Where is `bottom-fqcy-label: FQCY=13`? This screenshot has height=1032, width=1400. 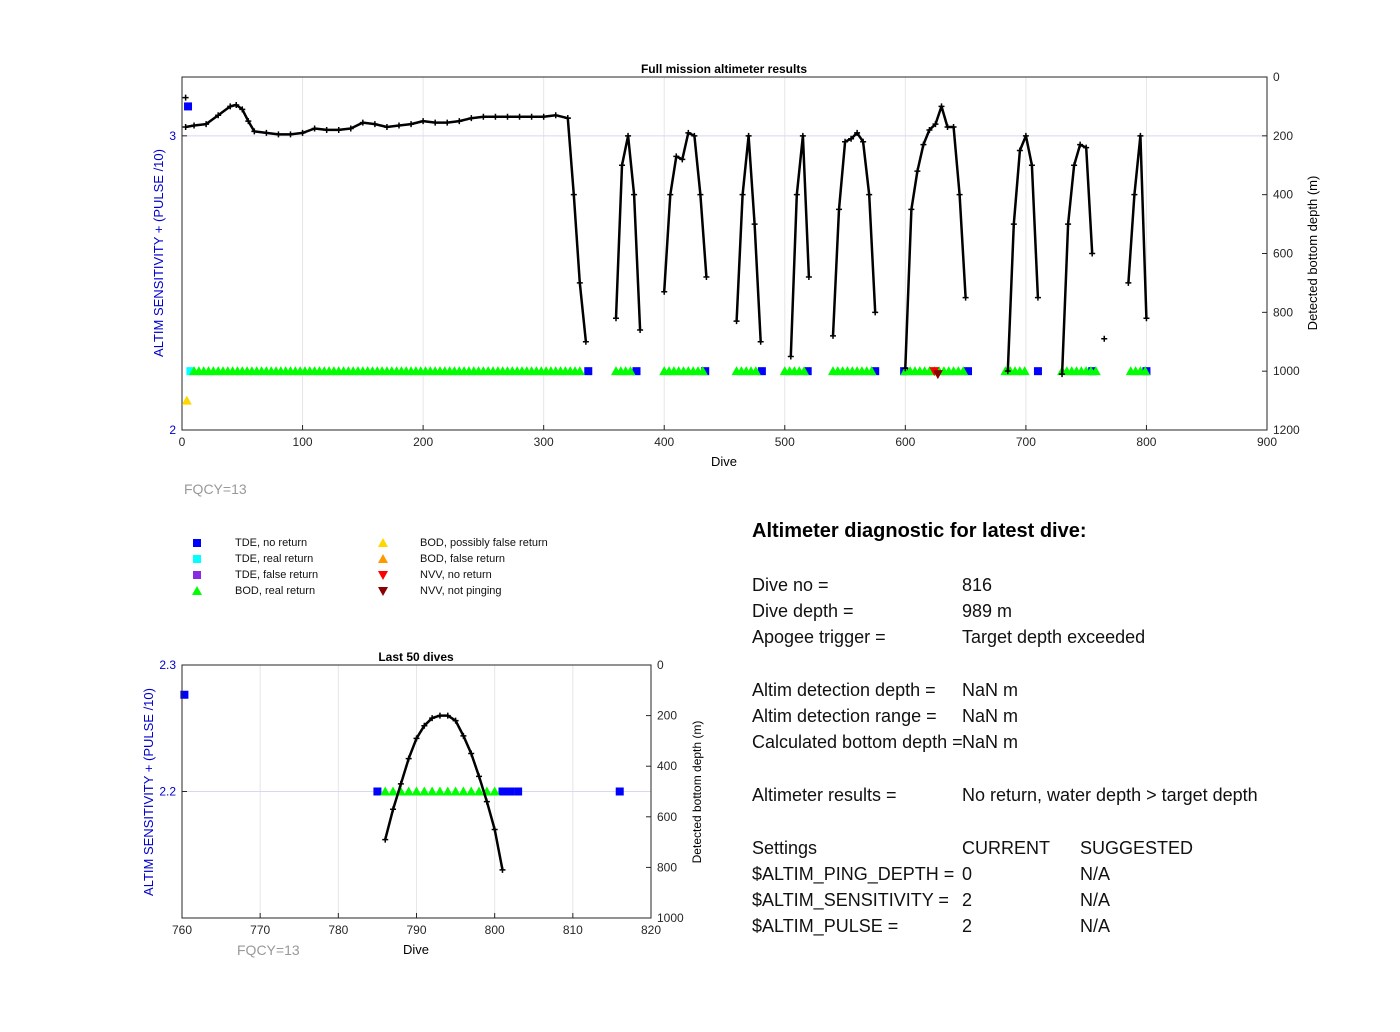
bottom-fqcy-label: FQCY=13 is located at coordinates (268, 950).